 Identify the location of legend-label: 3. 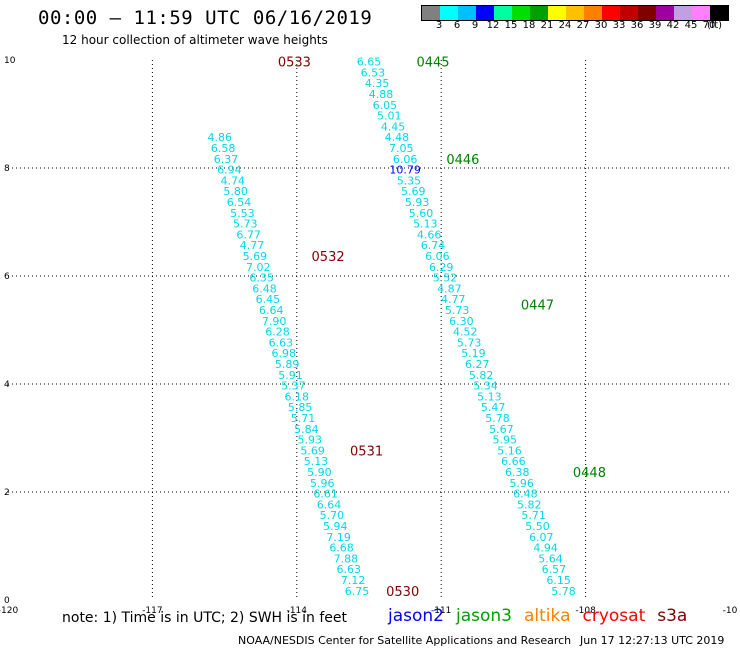
(439, 25).